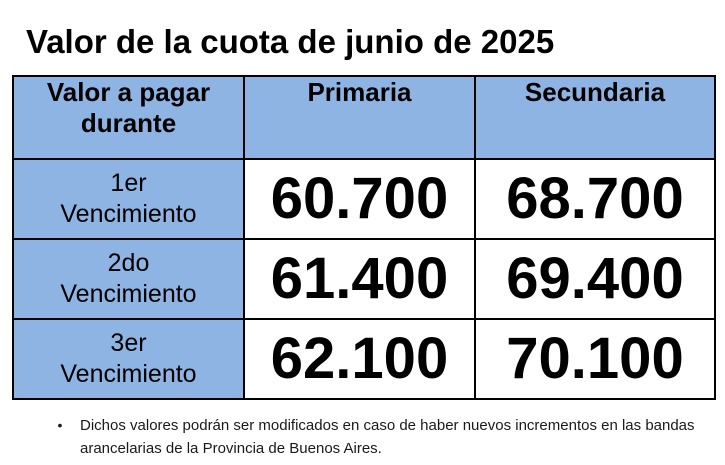 Image resolution: width=725 pixels, height=465 pixels. What do you see at coordinates (128, 359) in the screenshot?
I see `row-label: 3er Vencimiento` at bounding box center [128, 359].